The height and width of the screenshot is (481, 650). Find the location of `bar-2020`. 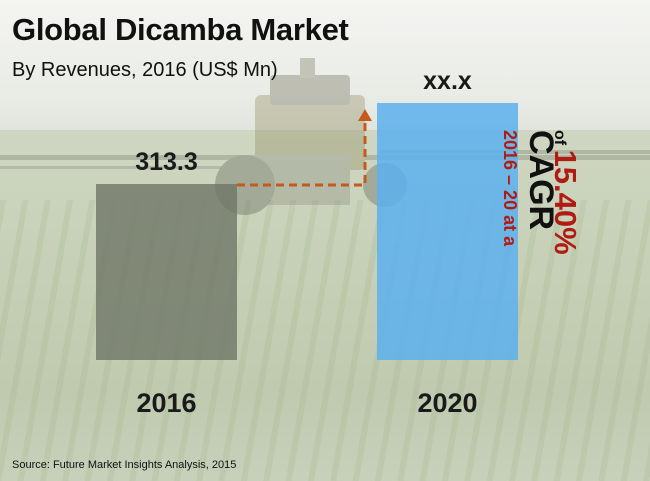

bar-2020 is located at coordinates (447, 231).